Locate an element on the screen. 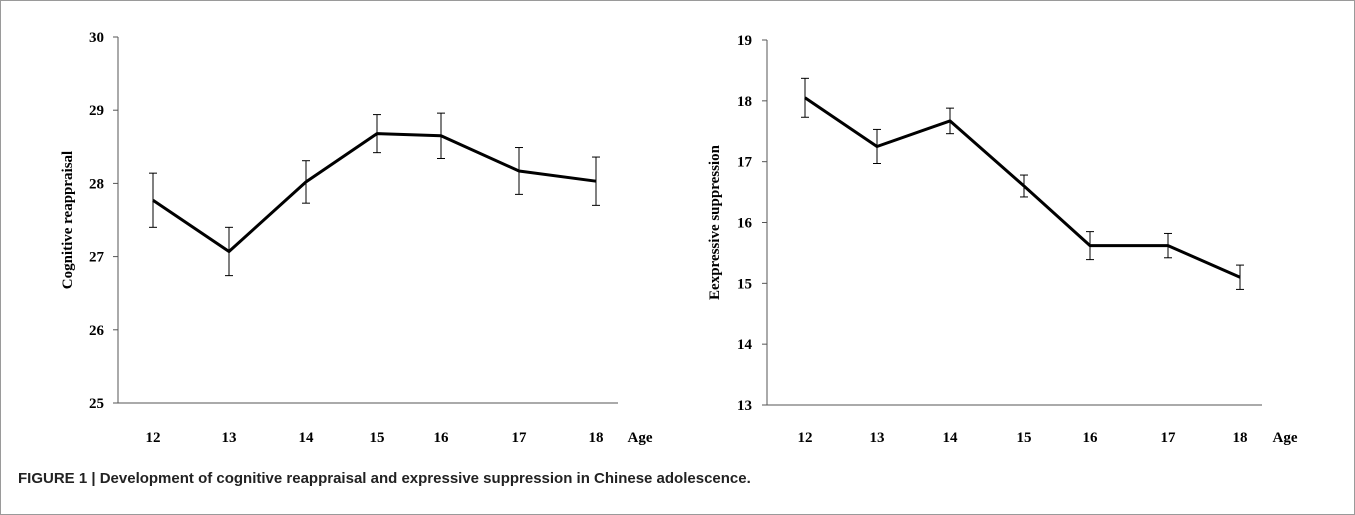 The image size is (1355, 515). y-axis-title: Eexpressive suppression is located at coordinates (715, 222).